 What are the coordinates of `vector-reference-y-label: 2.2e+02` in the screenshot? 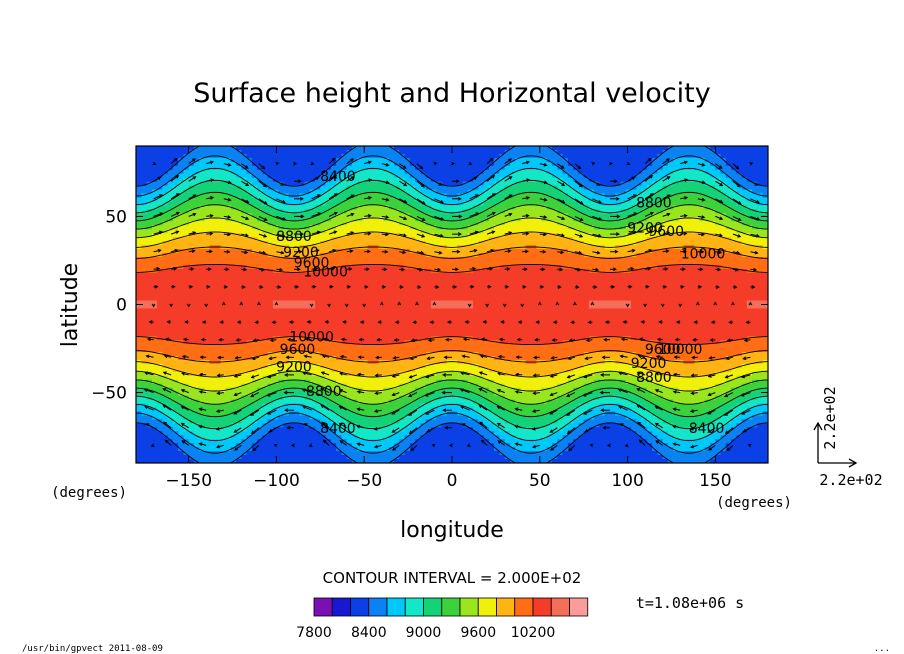 It's located at (830, 417).